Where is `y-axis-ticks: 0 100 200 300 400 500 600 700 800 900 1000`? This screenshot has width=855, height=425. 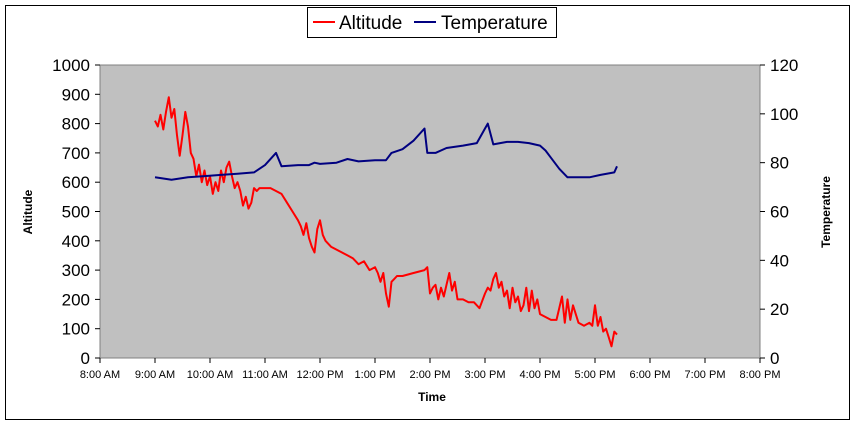
y-axis-ticks: 0 100 200 300 400 500 600 700 800 900 1000 is located at coordinates (76, 212).